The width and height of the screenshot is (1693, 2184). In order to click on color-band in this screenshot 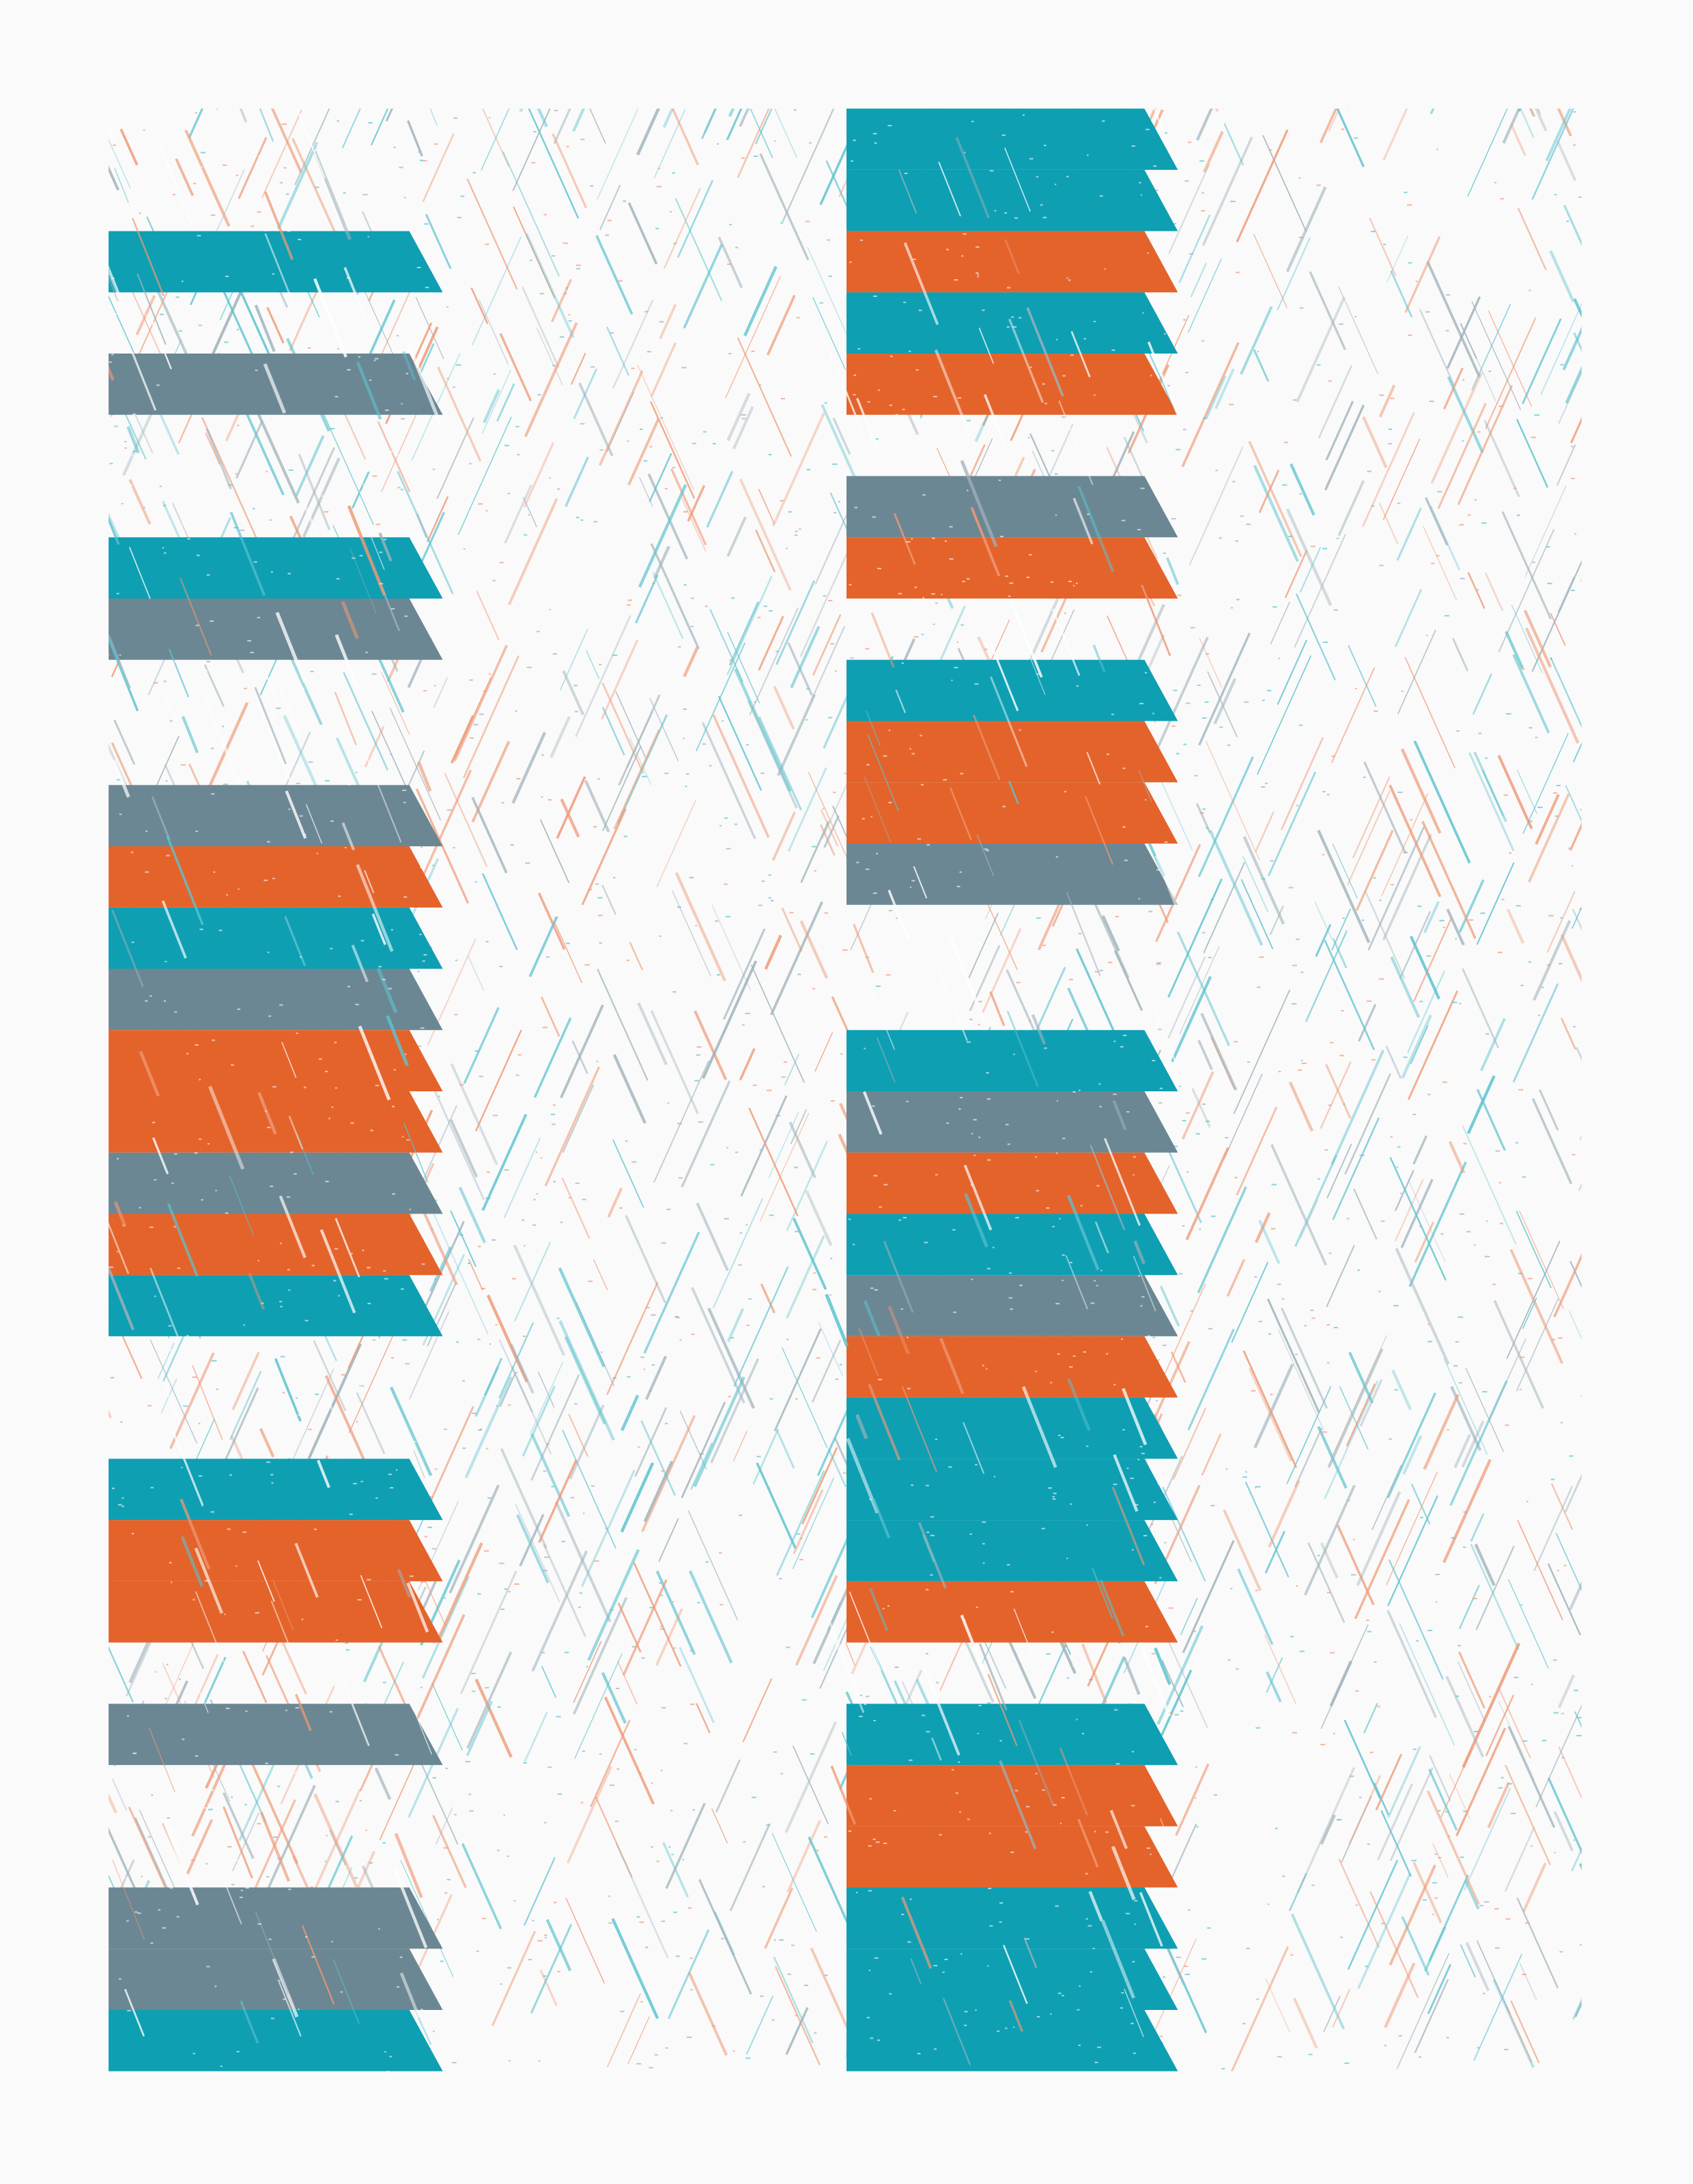, I will do `click(276, 1122)`.